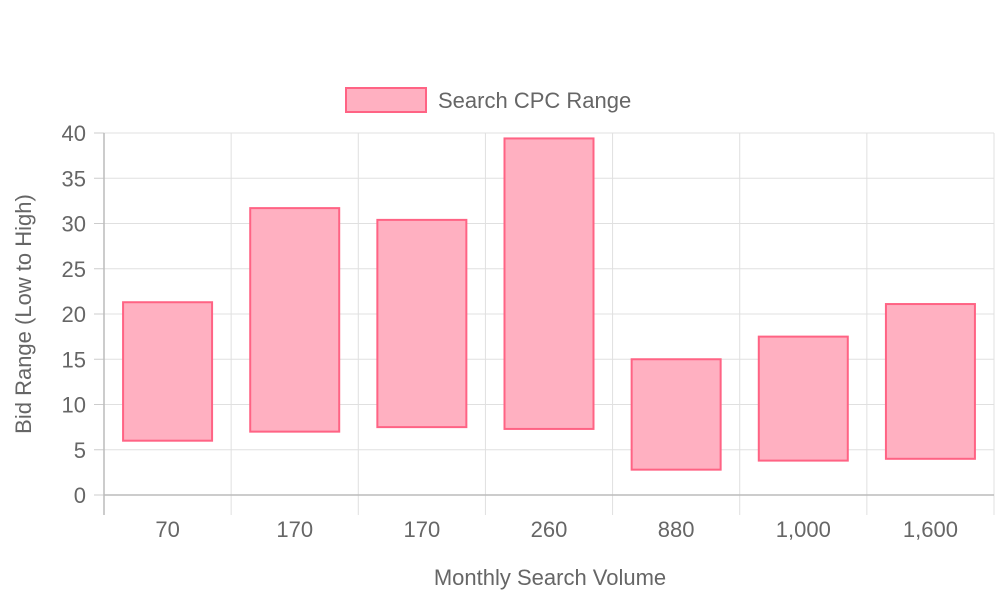 This screenshot has height=600, width=1000. What do you see at coordinates (550, 577) in the screenshot?
I see `x-axis-title: Monthly Search Volume` at bounding box center [550, 577].